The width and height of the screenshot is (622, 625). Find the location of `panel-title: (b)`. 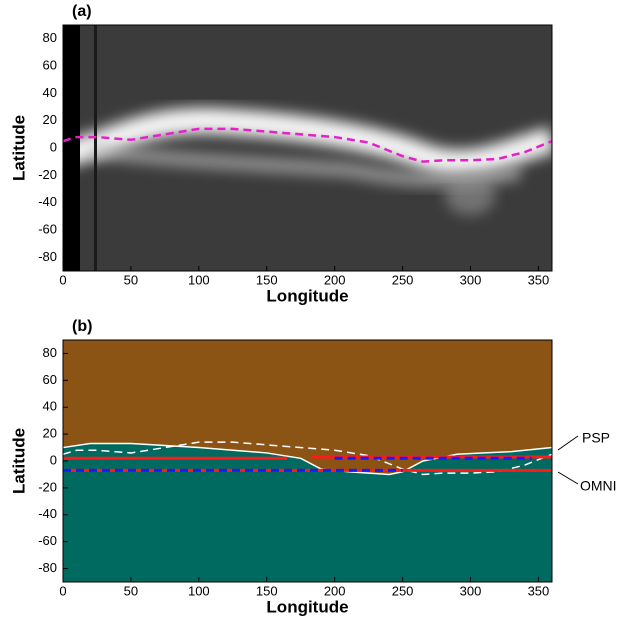

panel-title: (b) is located at coordinates (82, 326).